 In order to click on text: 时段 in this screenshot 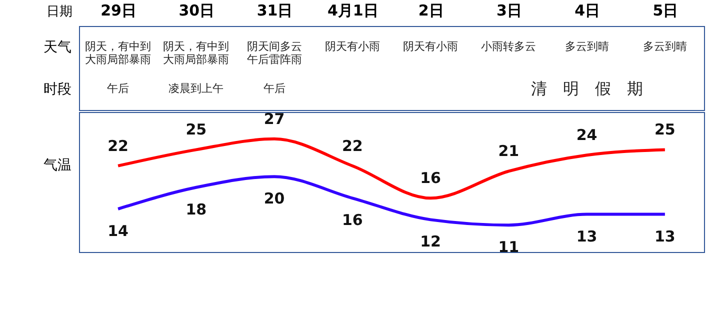, I will do `click(58, 90)`.